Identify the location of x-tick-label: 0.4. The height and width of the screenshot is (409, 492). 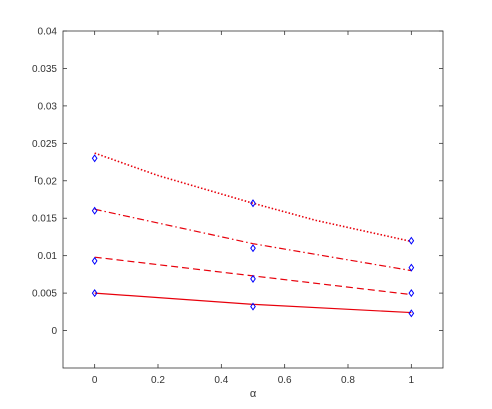
(221, 380).